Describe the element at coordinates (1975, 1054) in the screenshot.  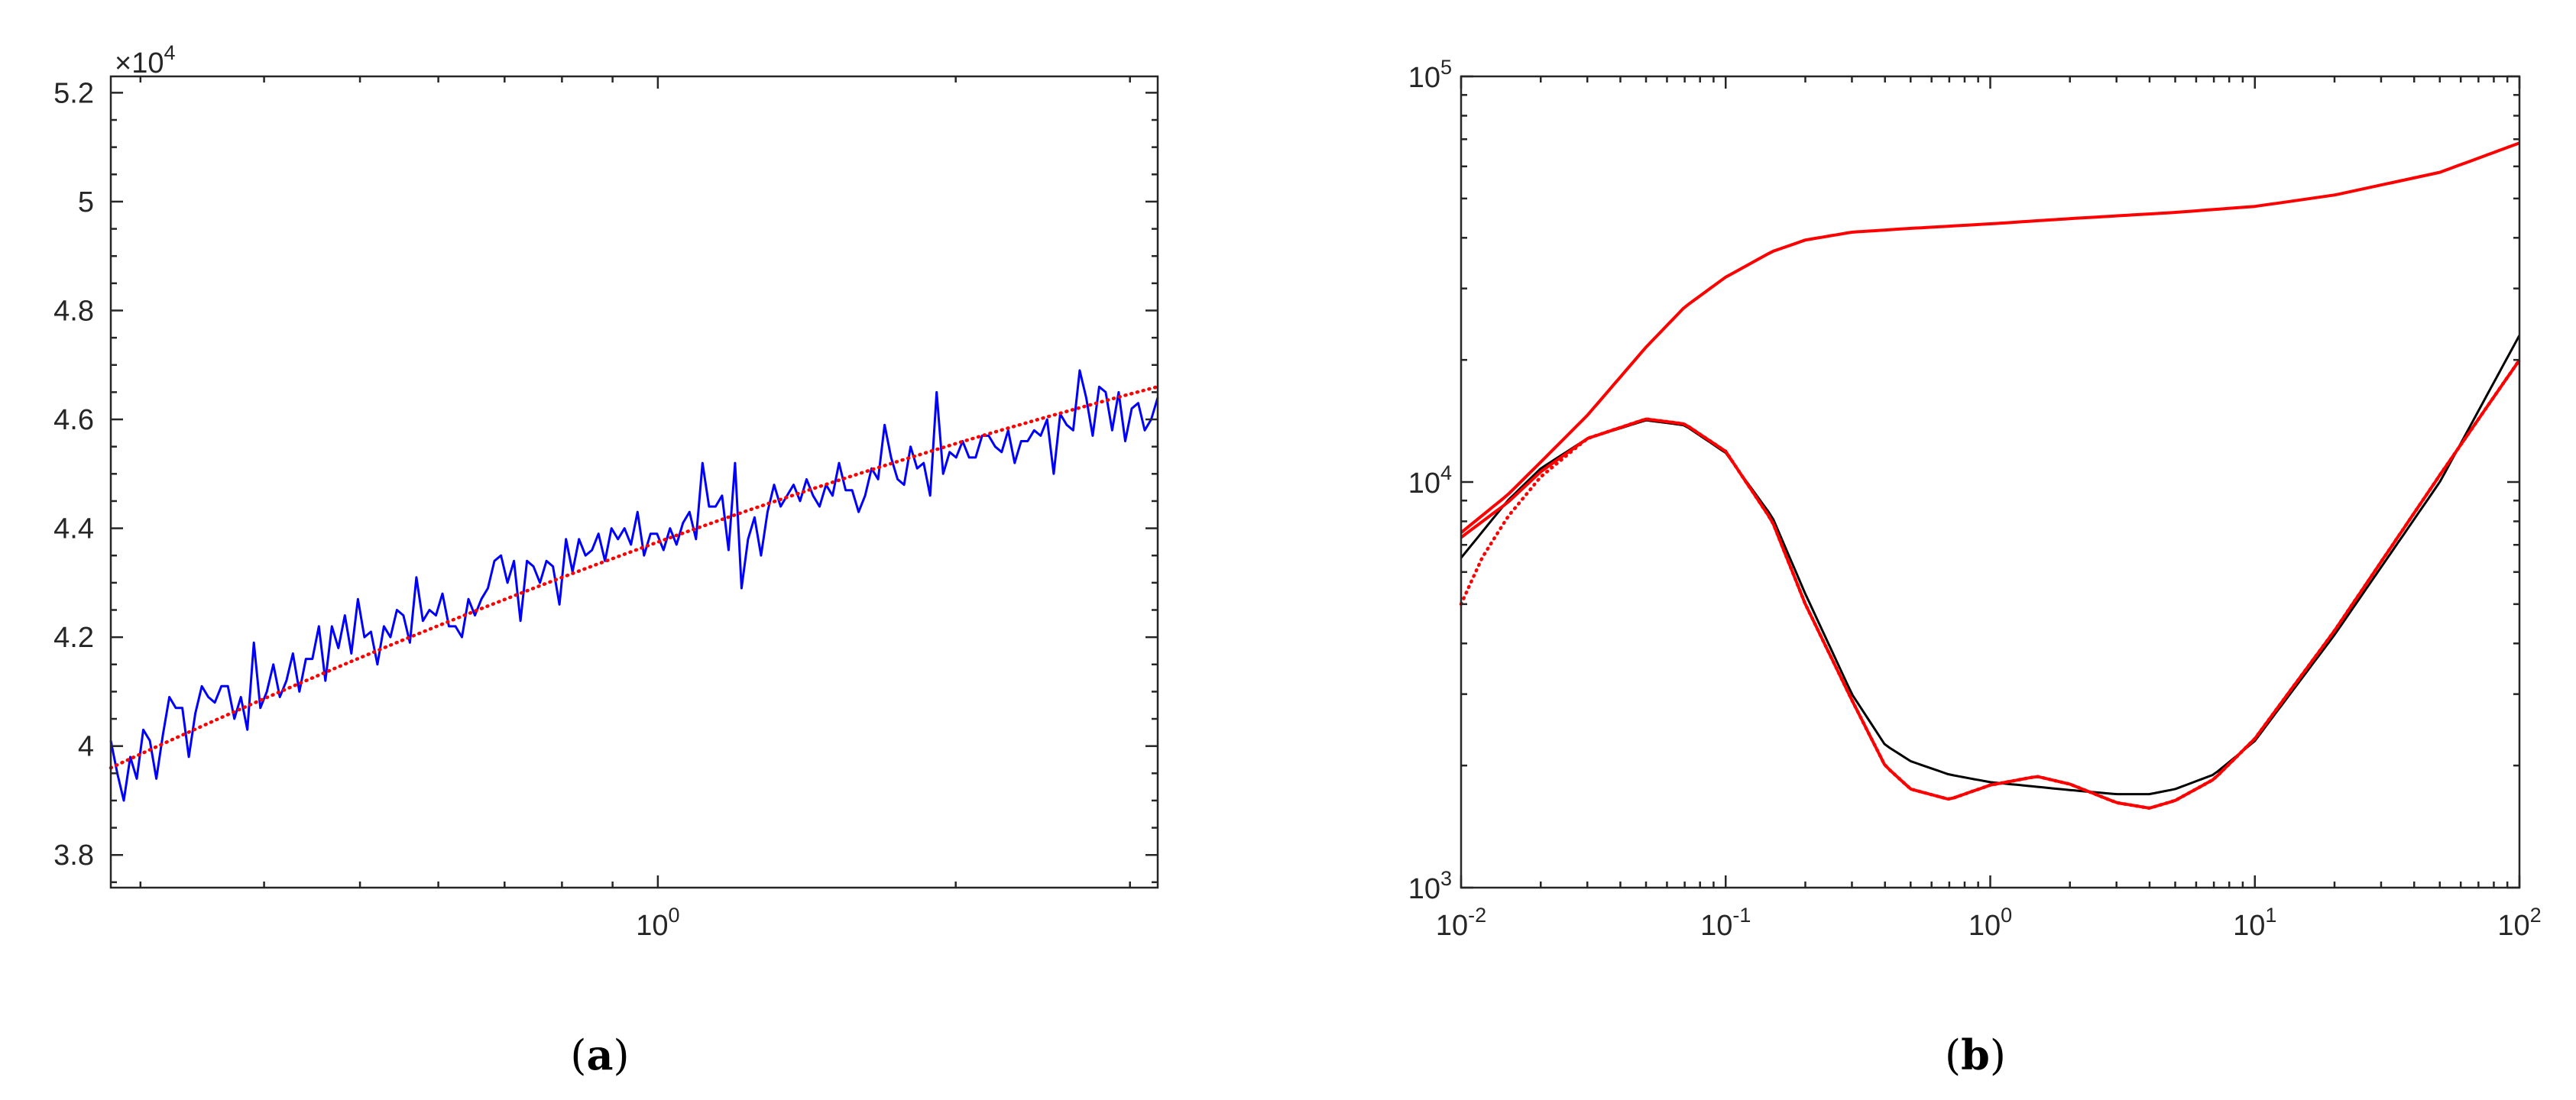
I see `panel-caption-b: (b)` at that location.